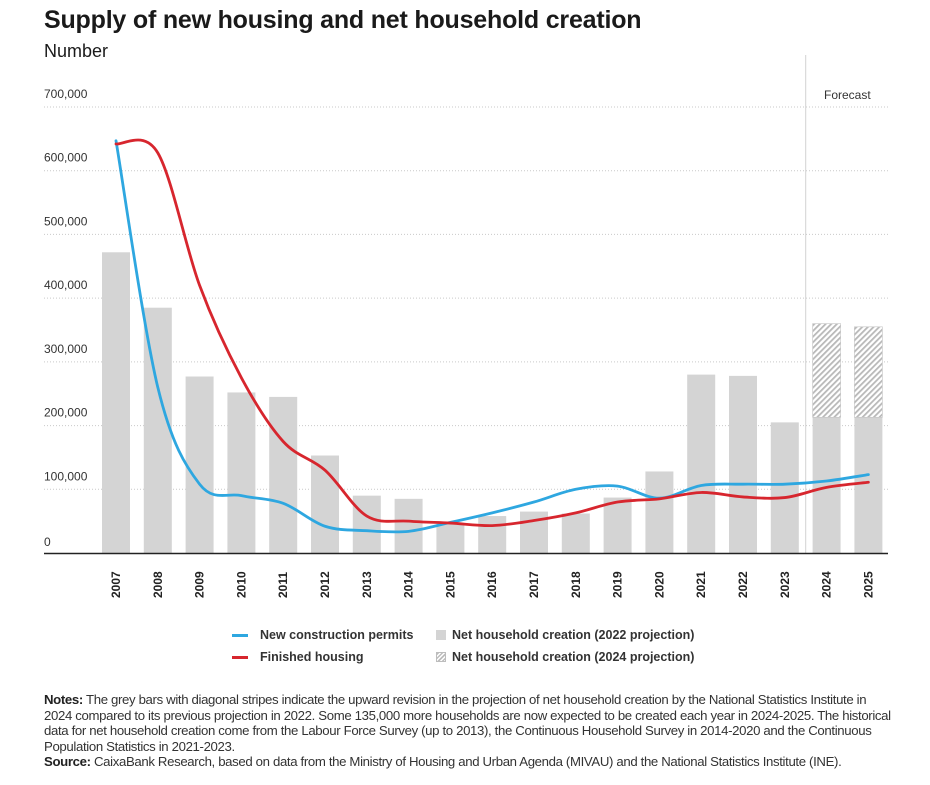  I want to click on y-tick-label: 500,000, so click(66, 221).